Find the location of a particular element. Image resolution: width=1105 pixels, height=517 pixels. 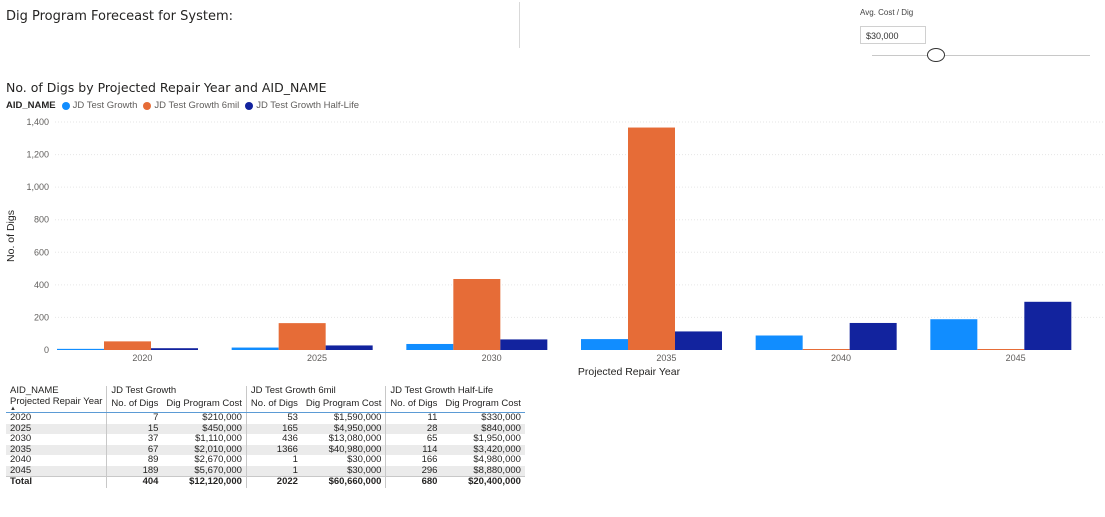

slider-thumb is located at coordinates (936, 55).